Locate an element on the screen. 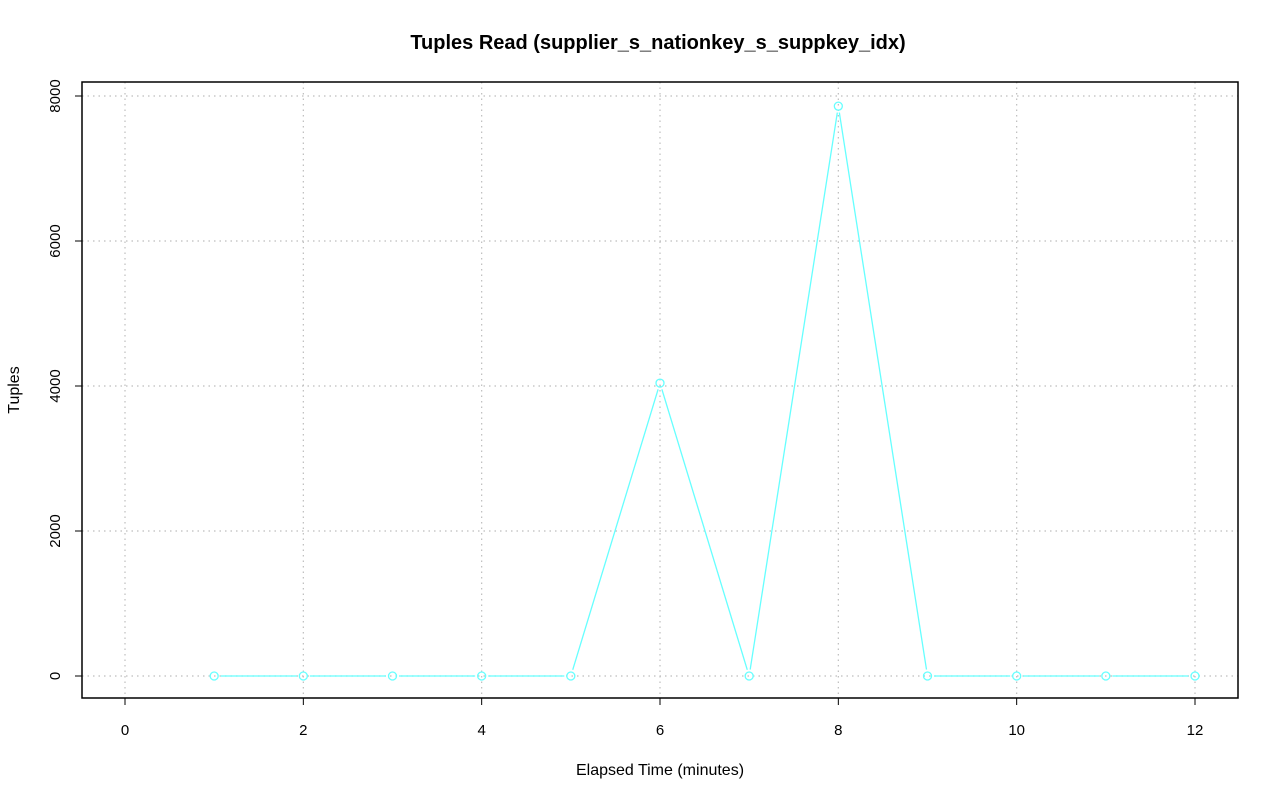 Image resolution: width=1280 pixels, height=801 pixels. x-tick-label: 12 is located at coordinates (1195, 730).